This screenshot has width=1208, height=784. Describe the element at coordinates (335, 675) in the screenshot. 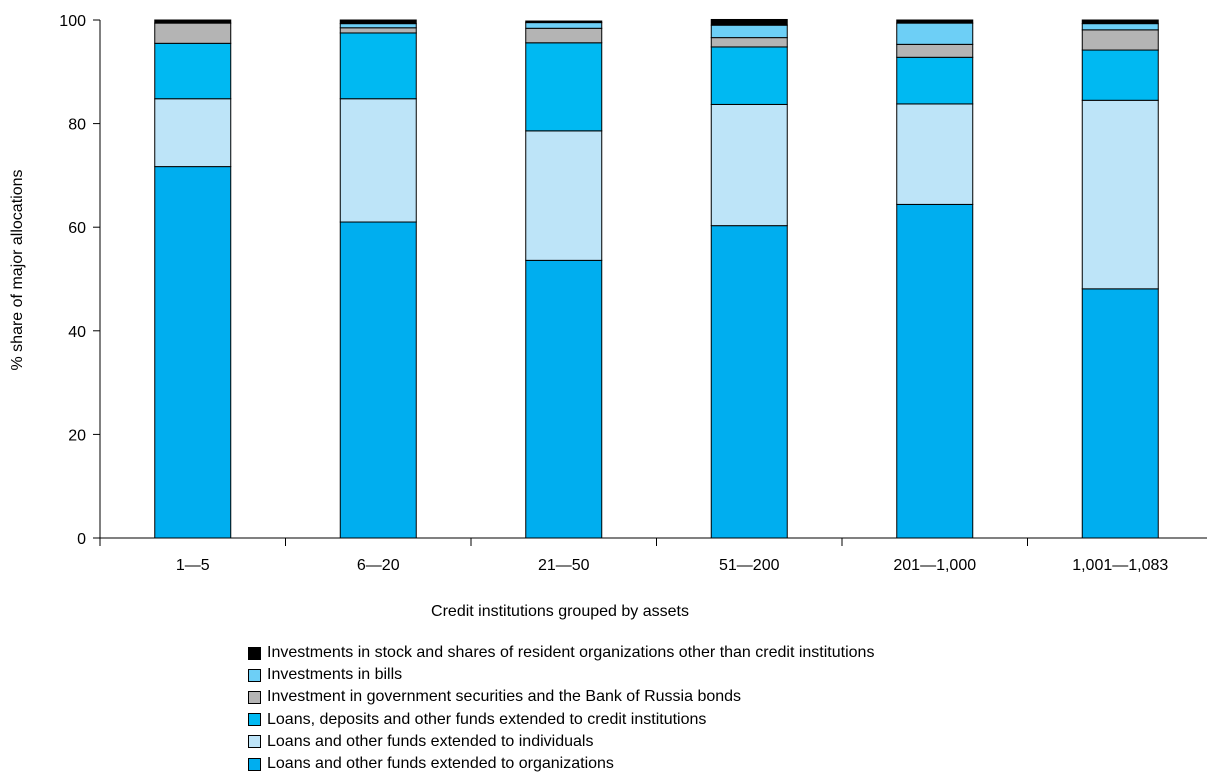

I see `legend-label: Investments in bills` at that location.